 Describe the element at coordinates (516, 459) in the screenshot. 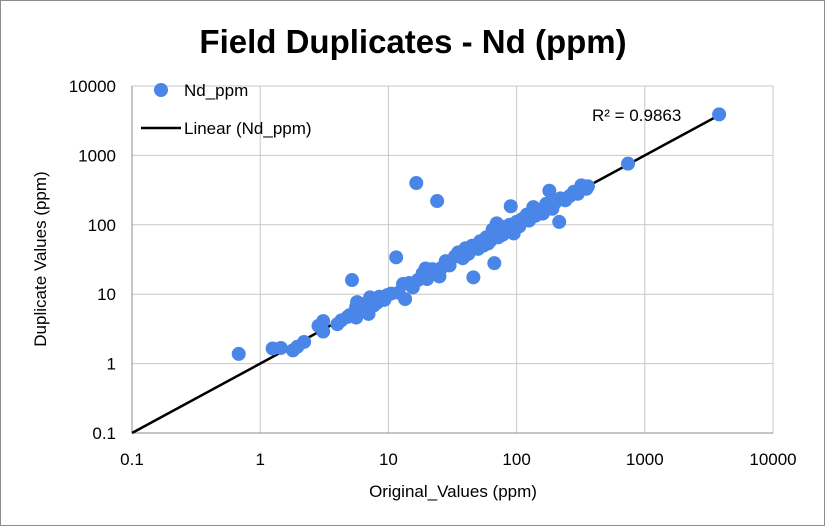

I see `x-tick-label: 100` at that location.